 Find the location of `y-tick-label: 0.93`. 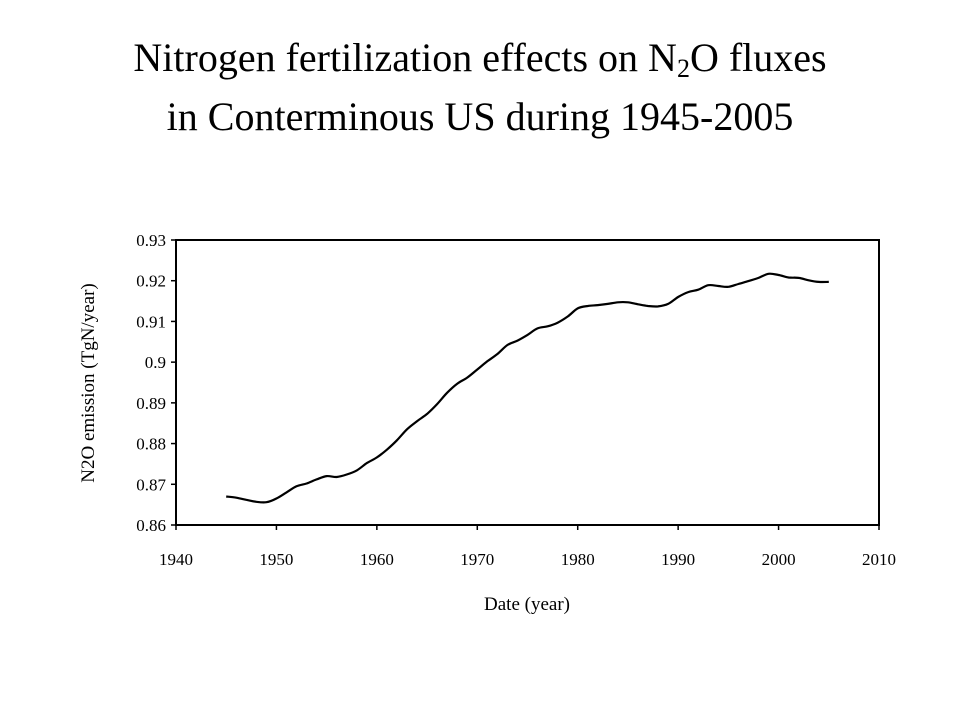

y-tick-label: 0.93 is located at coordinates (151, 240).